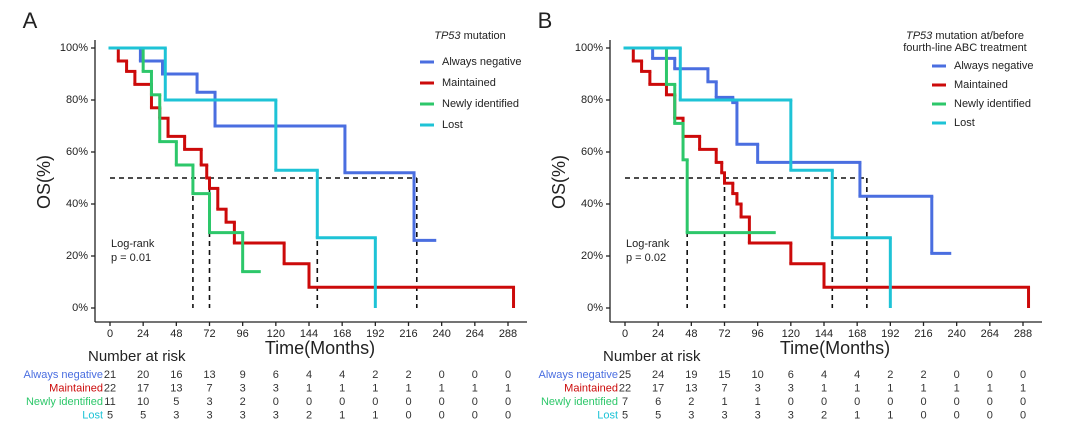 The image size is (1080, 443). What do you see at coordinates (791, 334) in the screenshot?
I see `x-tick-label: 120` at bounding box center [791, 334].